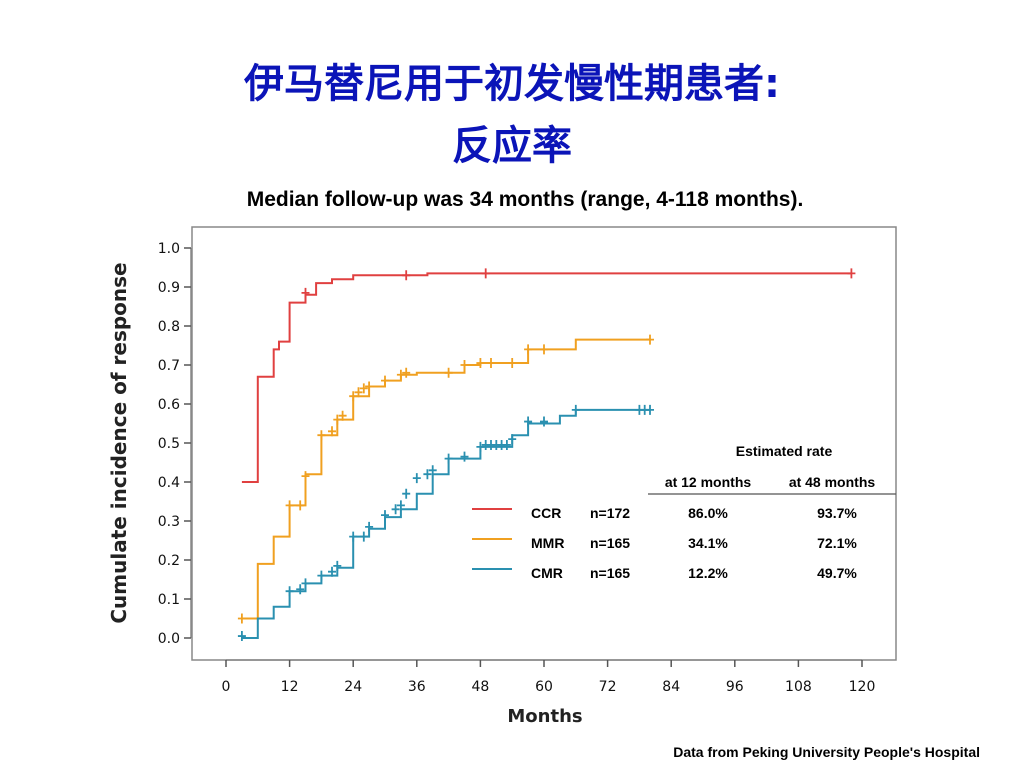 The image size is (1024, 768). What do you see at coordinates (119, 442) in the screenshot?
I see `y-axis-label: Cumulate incidence of response` at bounding box center [119, 442].